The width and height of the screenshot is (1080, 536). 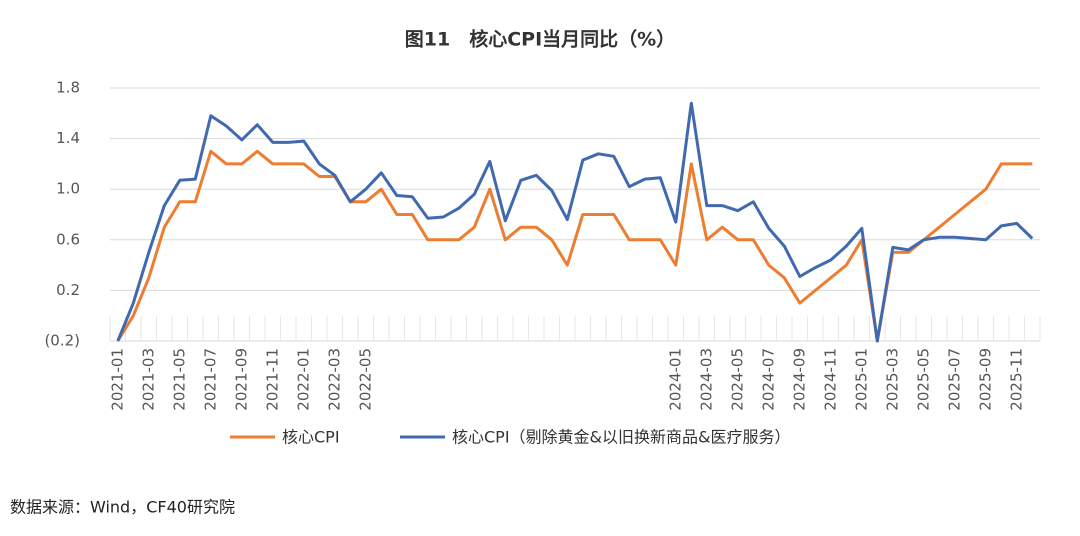 What do you see at coordinates (272, 379) in the screenshot?
I see `x-tick-label: 2021-11` at bounding box center [272, 379].